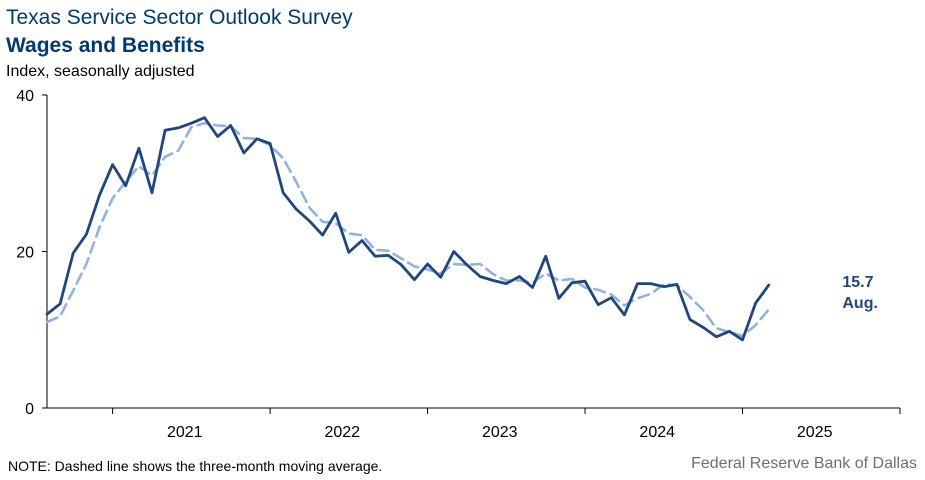  Describe the element at coordinates (100, 71) in the screenshot. I see `units-label: Index, seasonally adjusted` at that location.